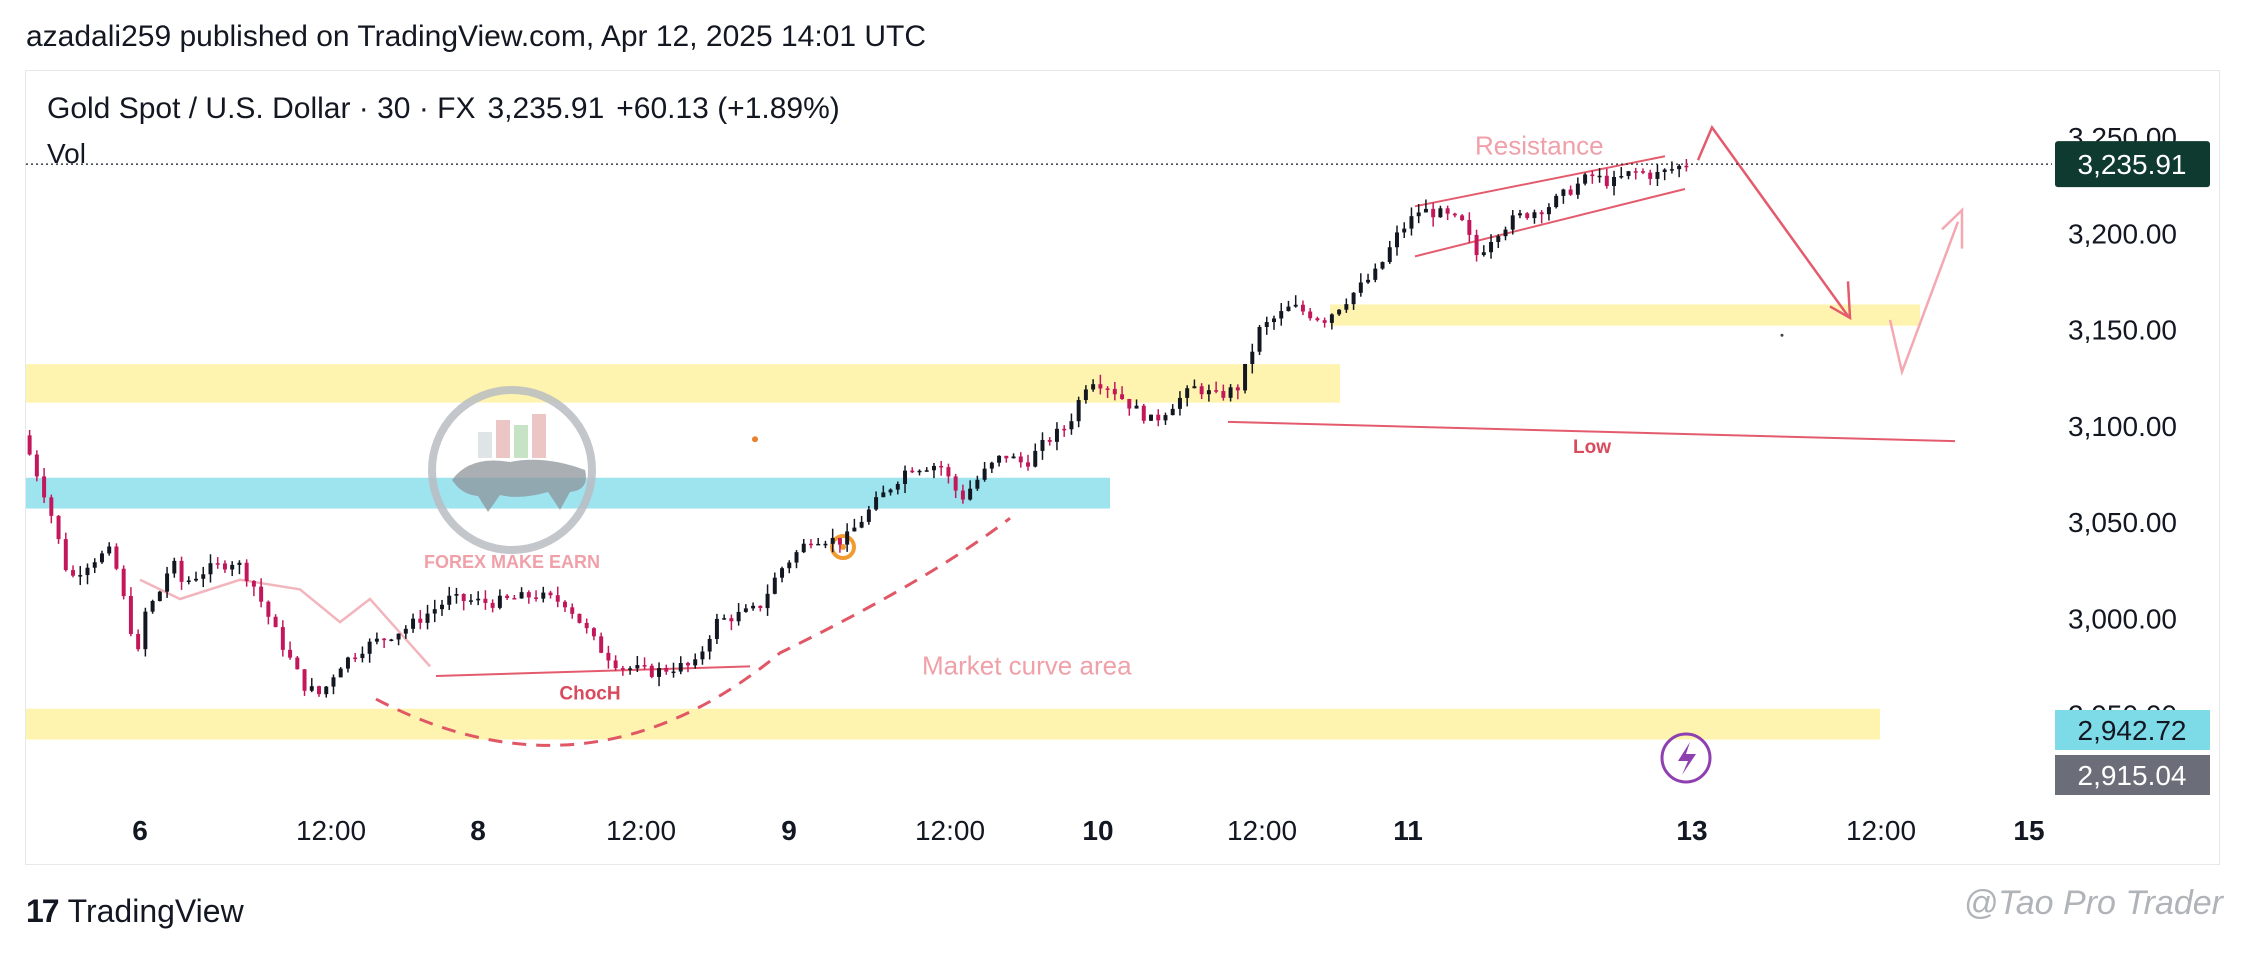  Describe the element at coordinates (2132, 775) in the screenshot. I see `price-tag` at that location.